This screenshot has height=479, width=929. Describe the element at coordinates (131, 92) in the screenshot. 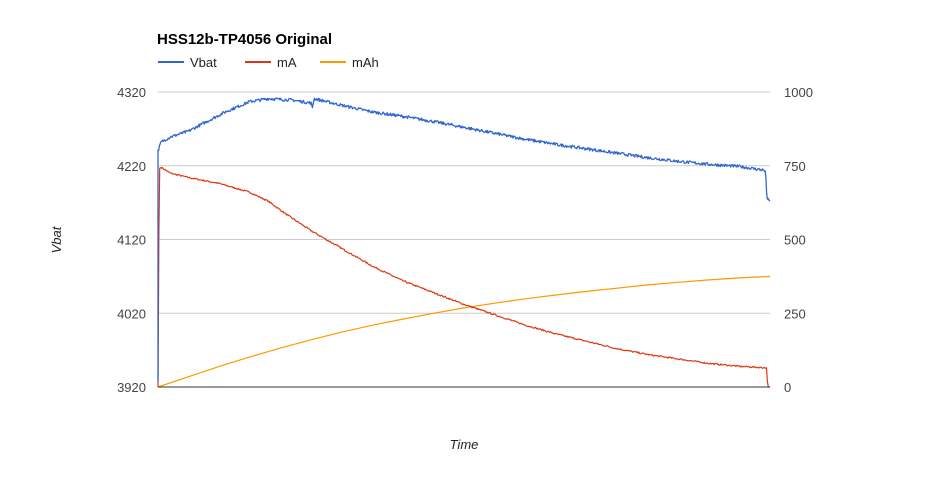

I see `left-tick-label: 4320` at that location.